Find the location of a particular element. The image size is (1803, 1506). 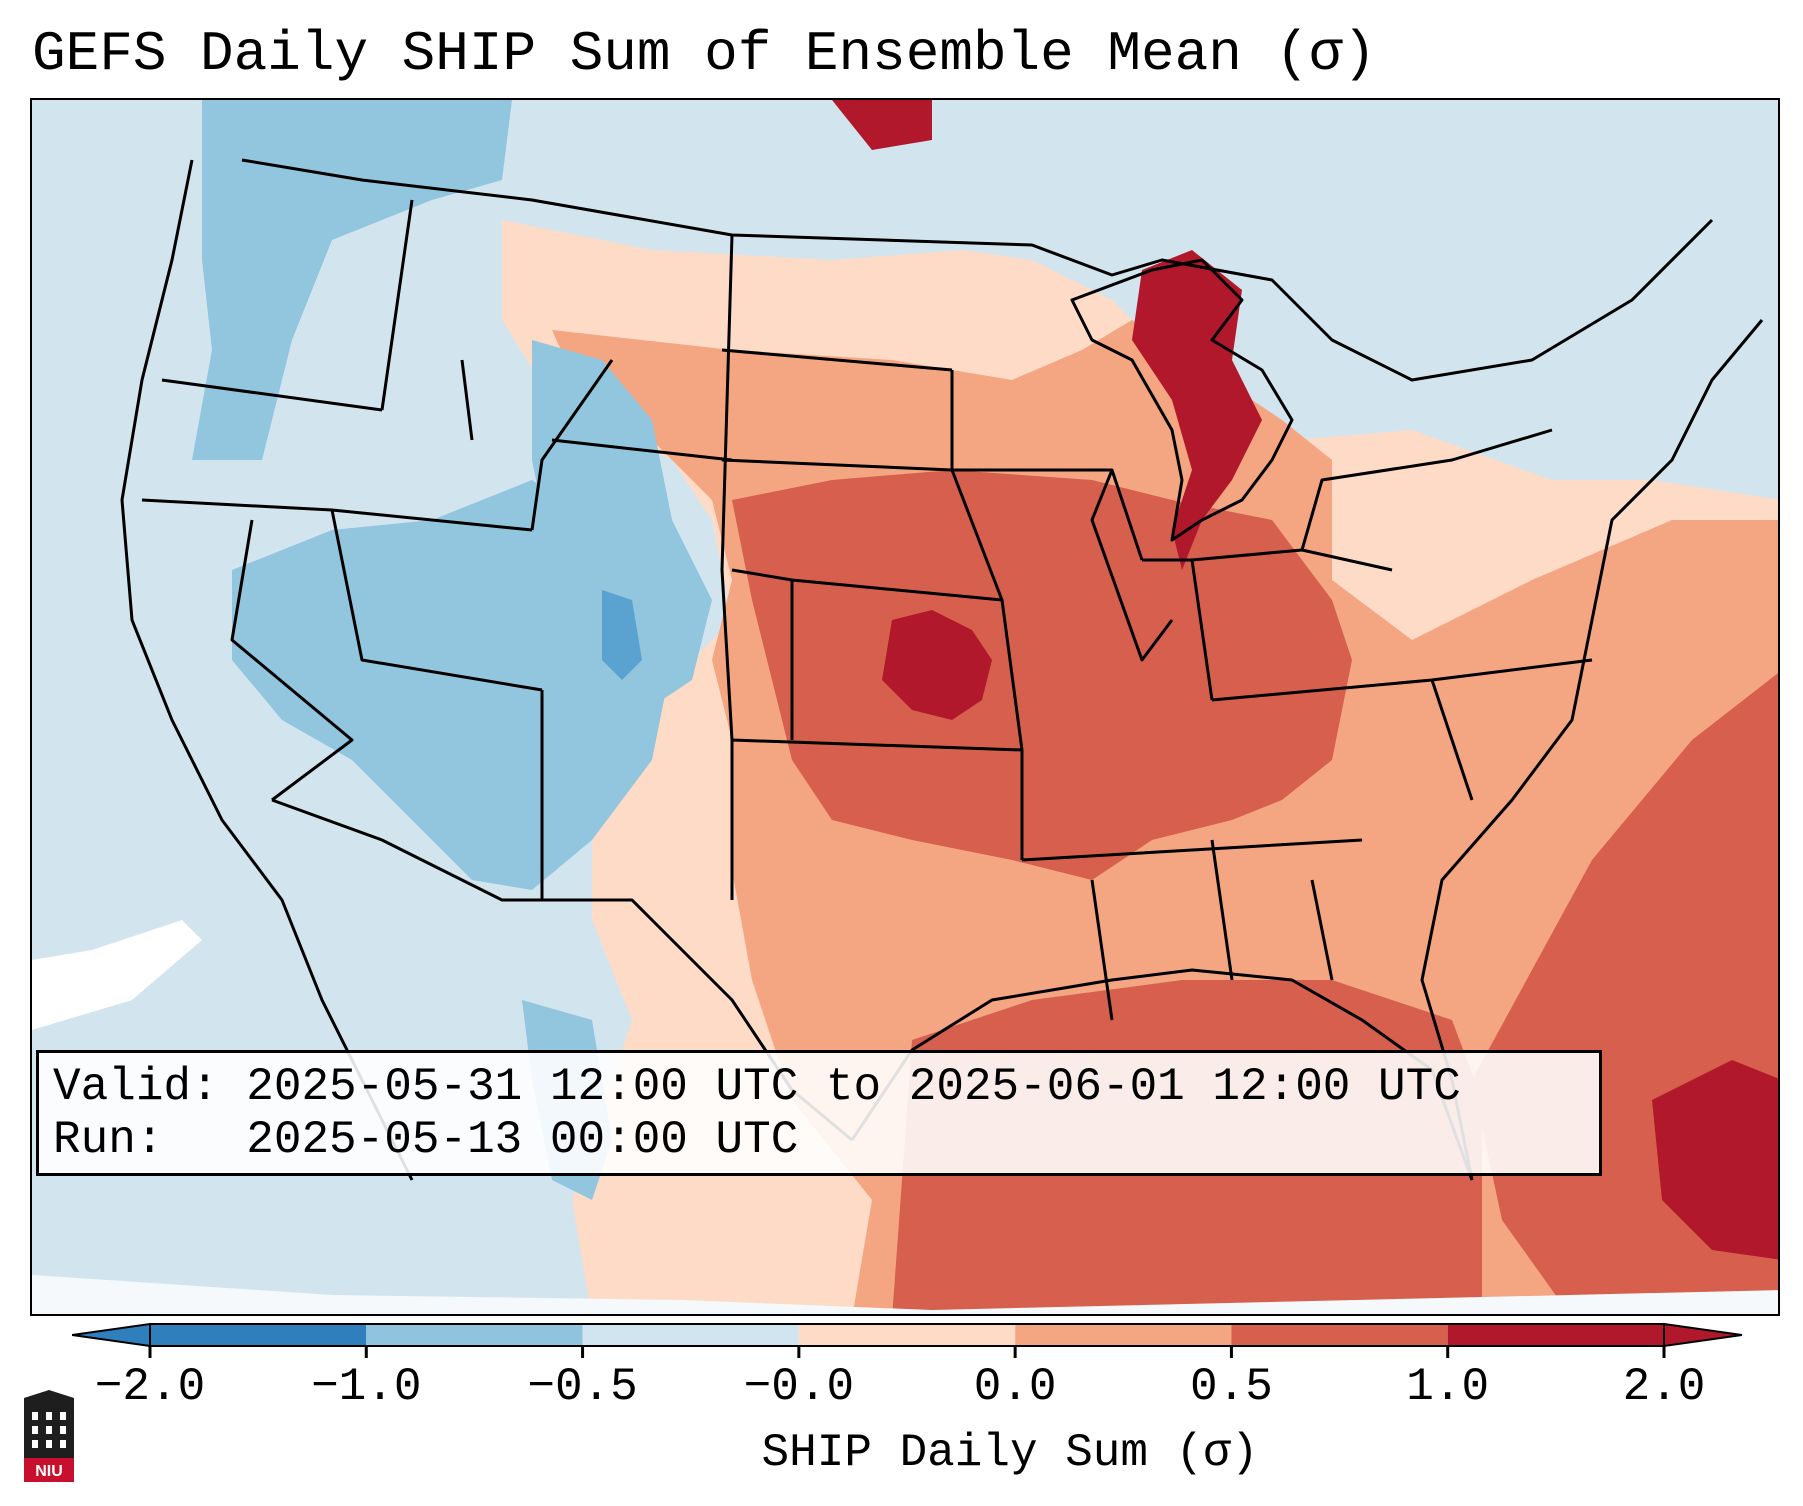

canada-us-border is located at coordinates (977, 270).